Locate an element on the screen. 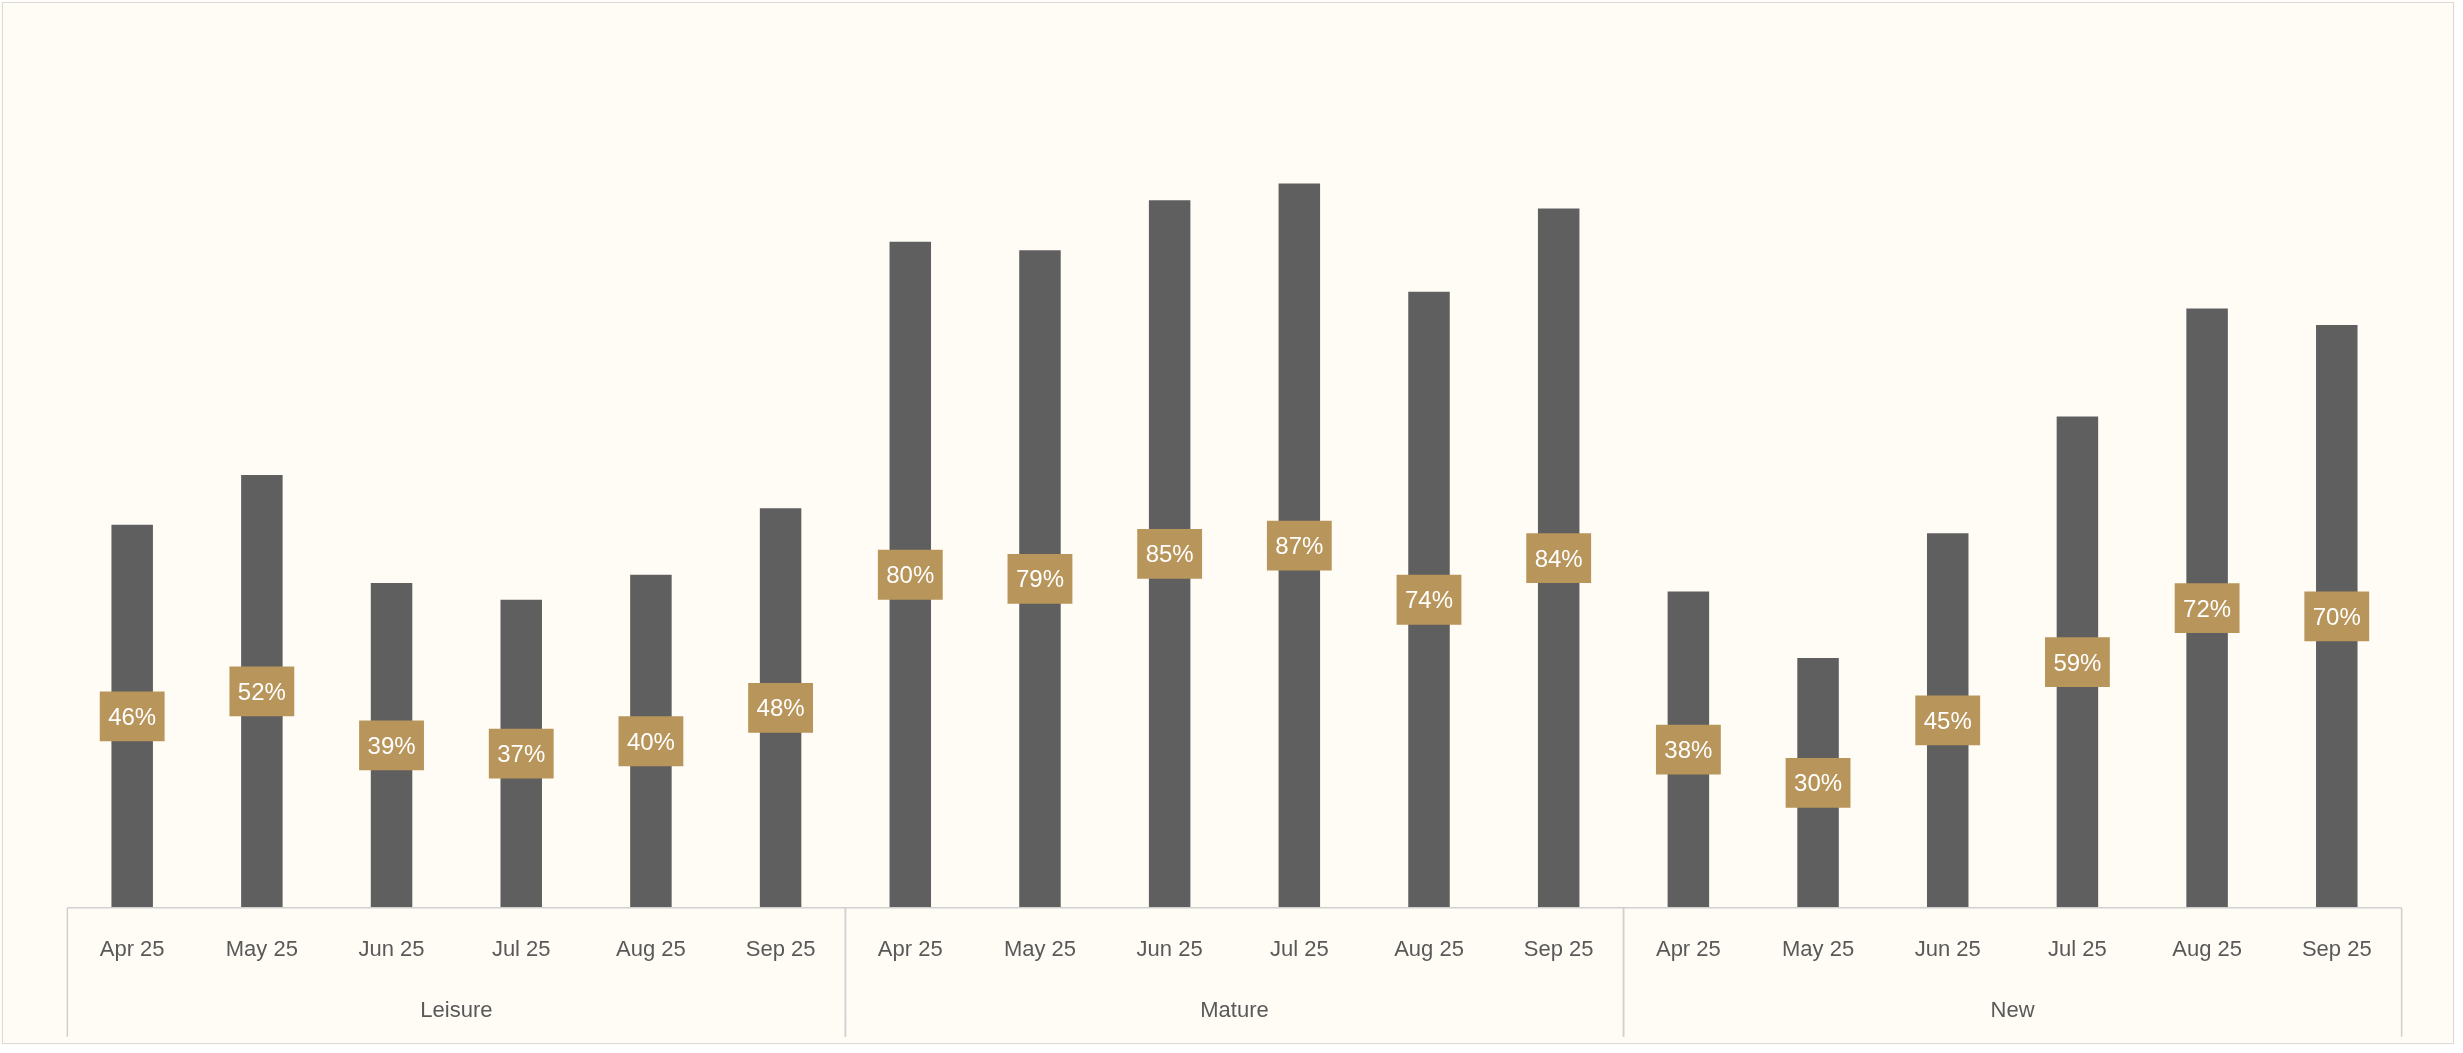 The width and height of the screenshot is (2463, 1053). data-label: 48% is located at coordinates (780, 708).